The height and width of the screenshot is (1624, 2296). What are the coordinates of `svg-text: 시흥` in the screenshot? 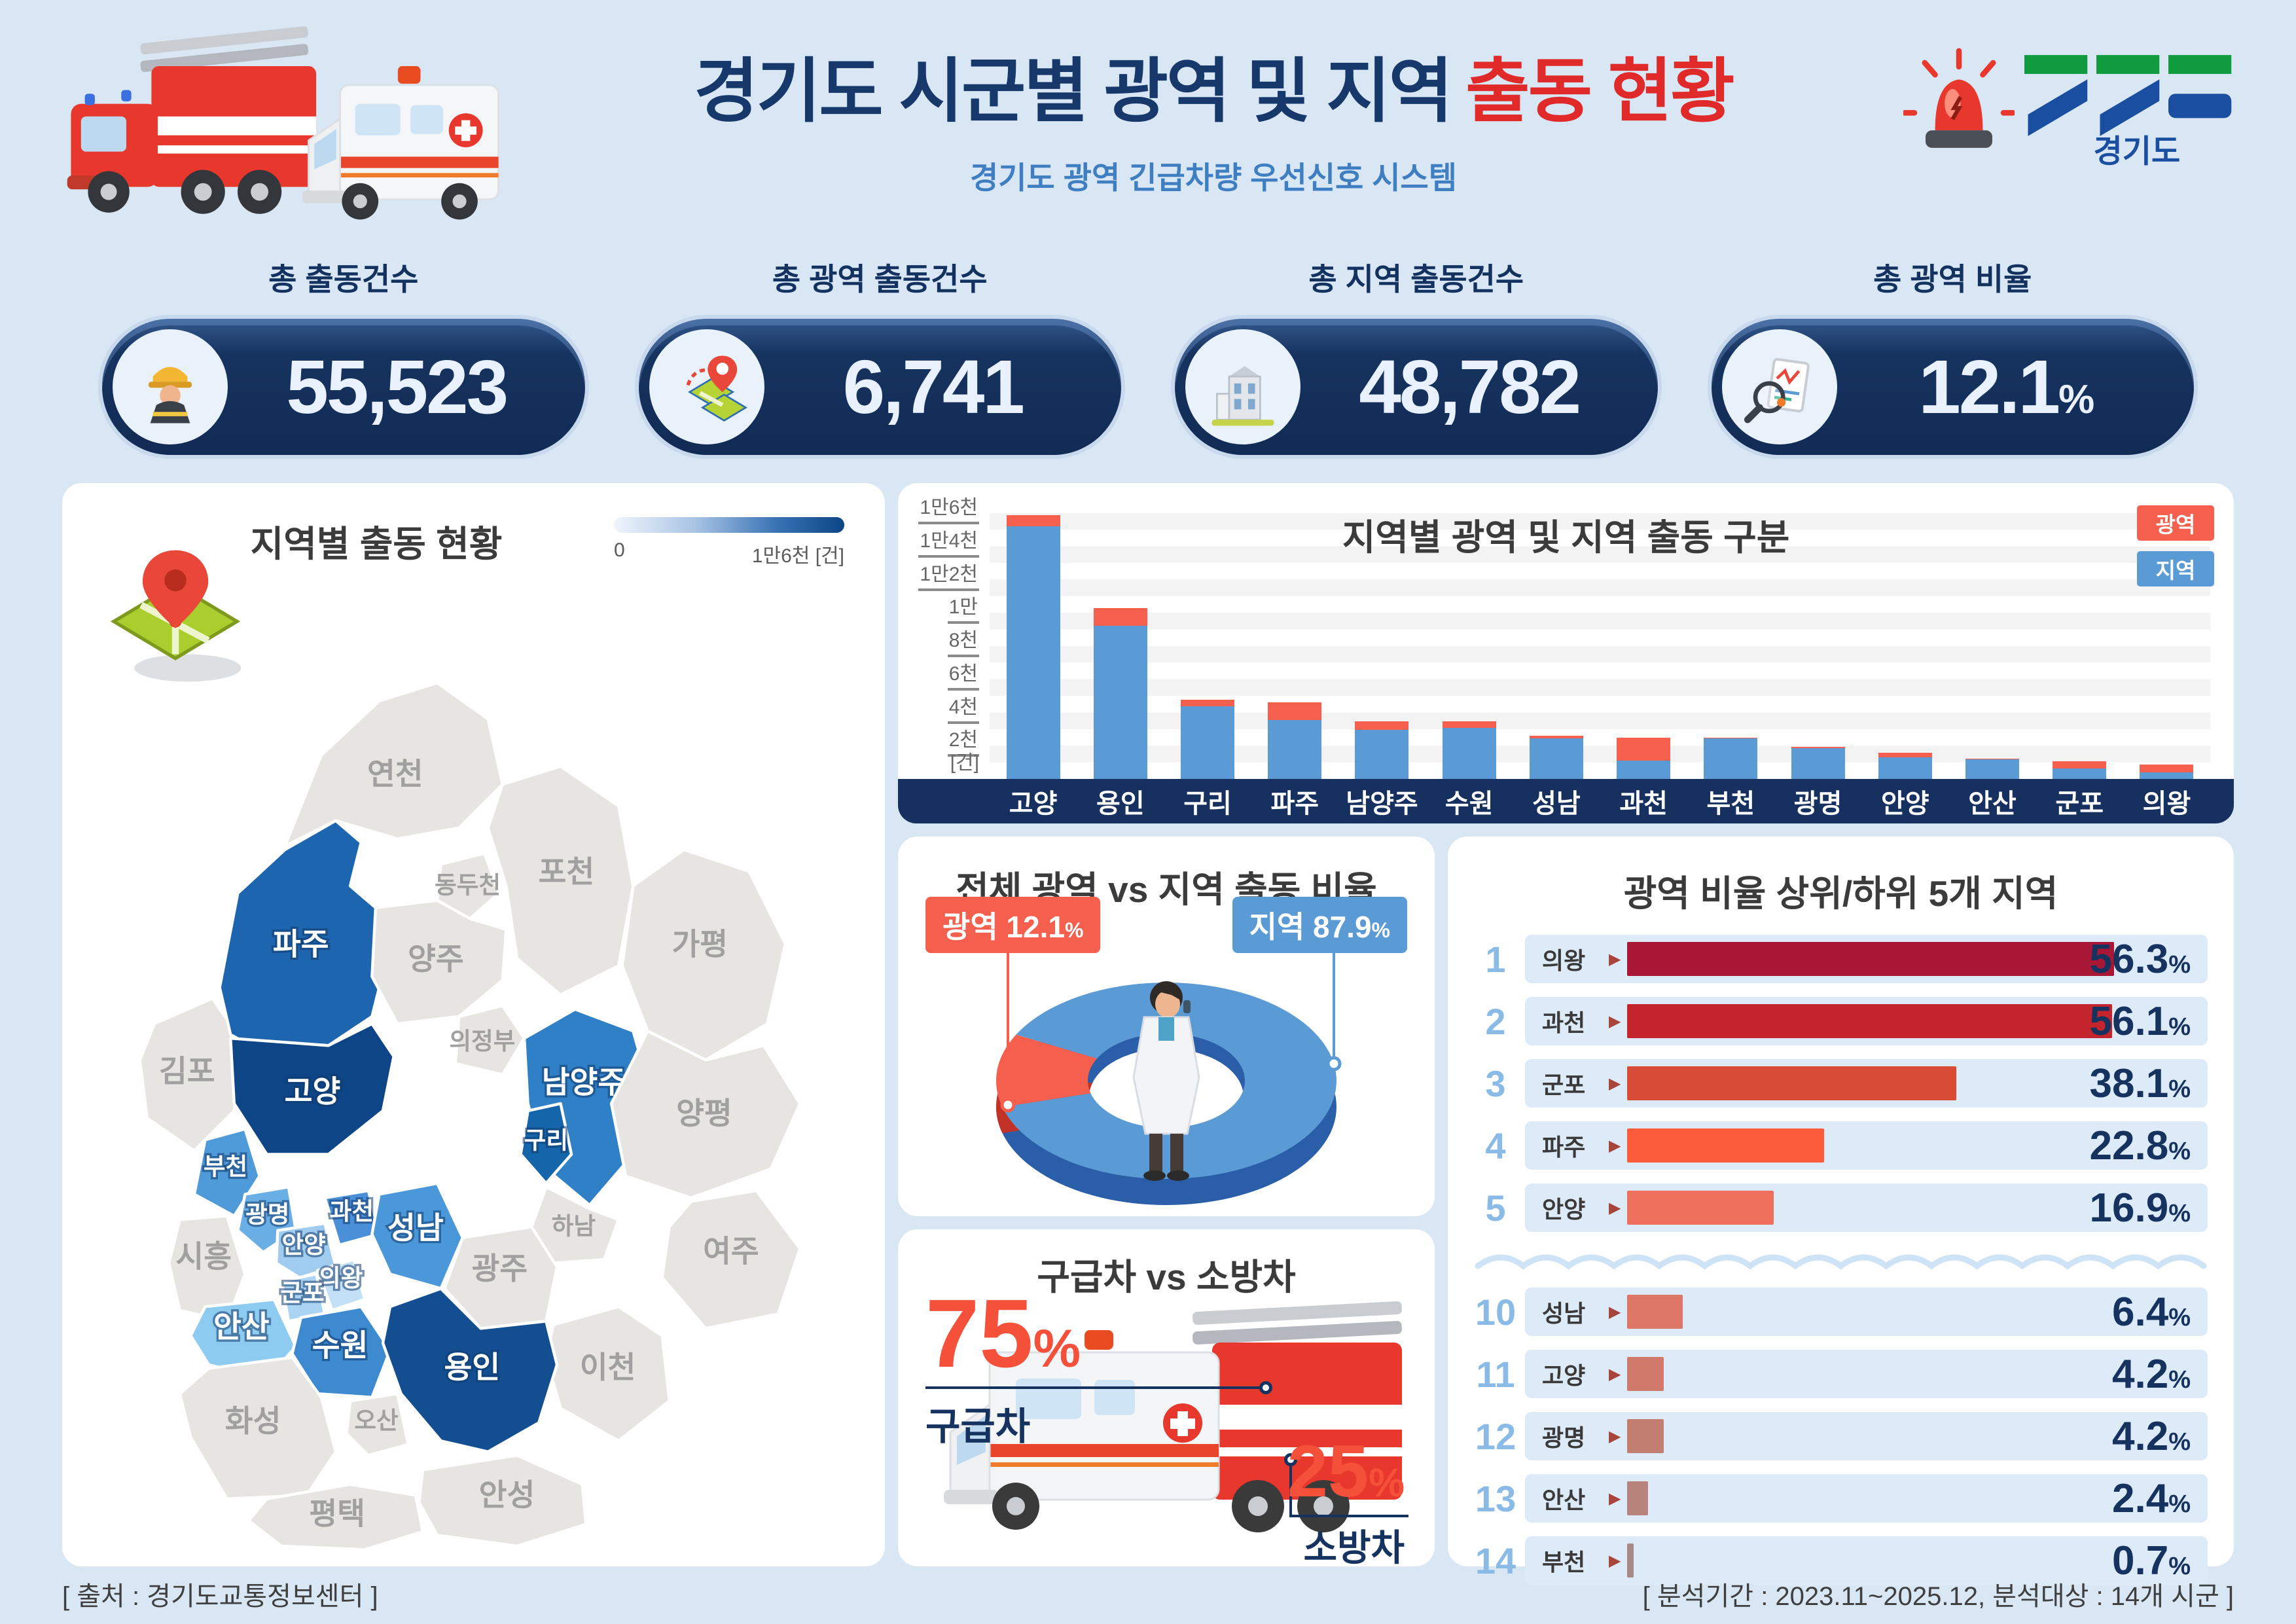 It's located at (203, 1256).